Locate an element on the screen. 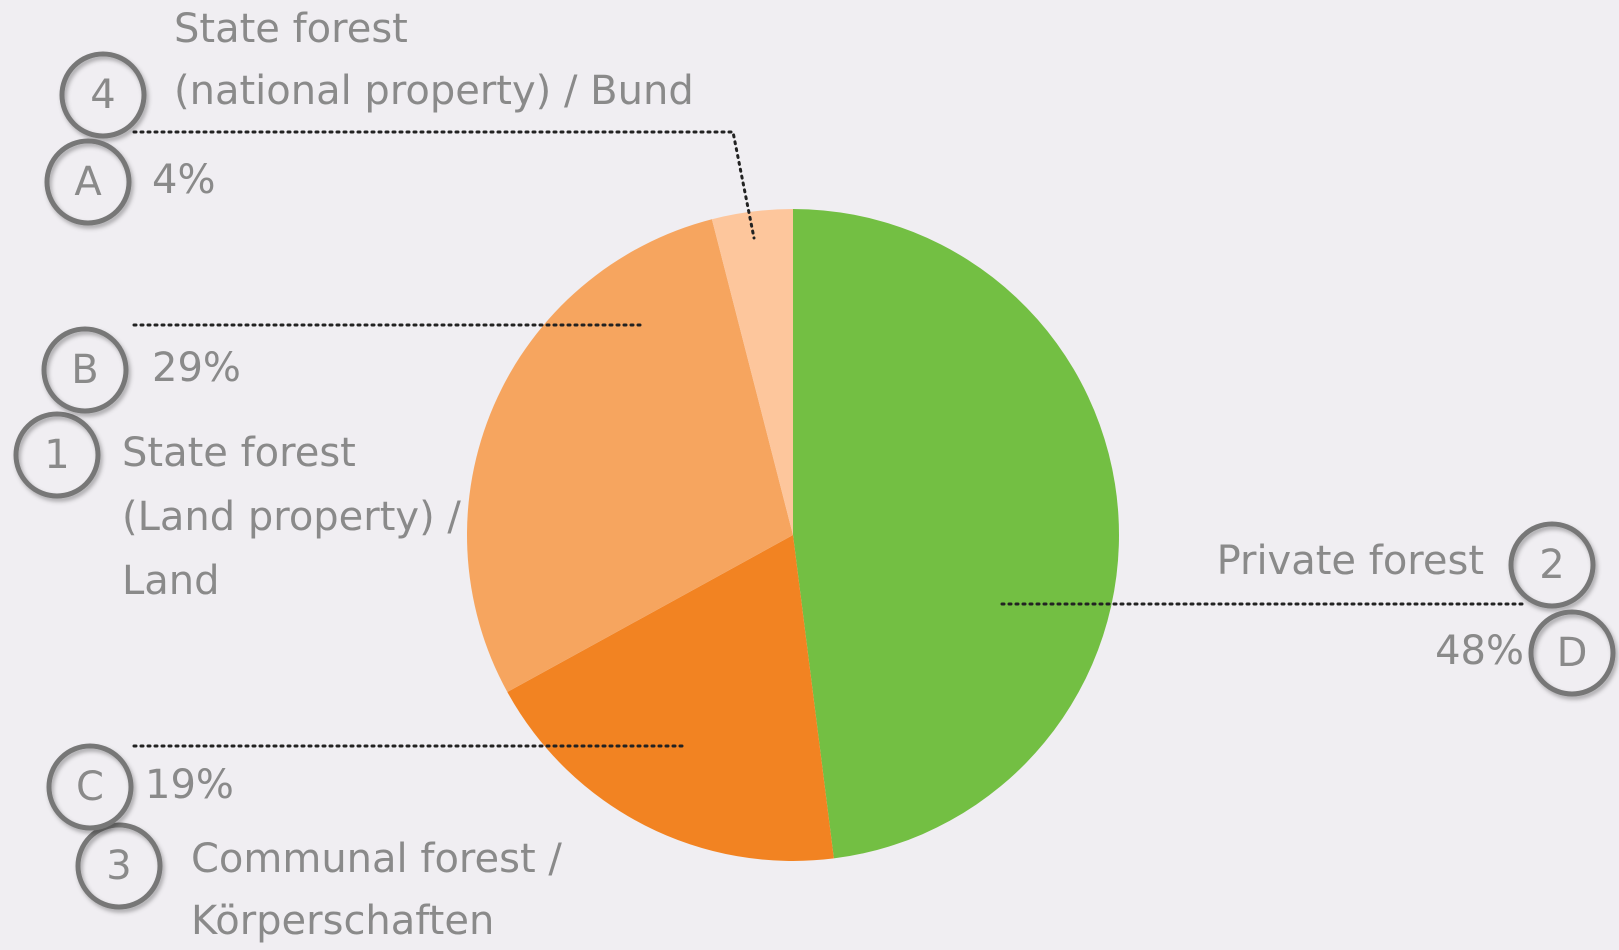  badge-text: C is located at coordinates (90, 787).